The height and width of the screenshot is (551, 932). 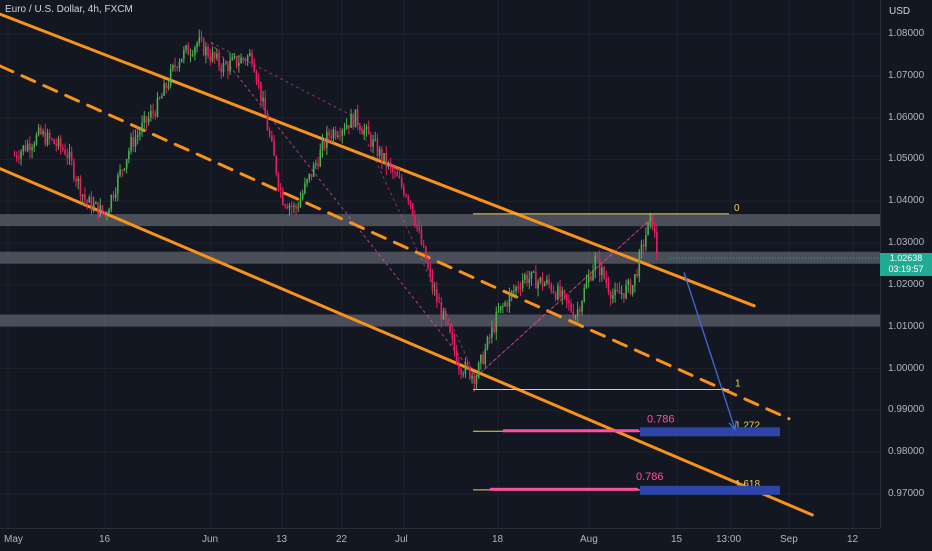 What do you see at coordinates (440, 539) in the screenshot?
I see `time-axis: May 16 Jun 13 22 Jul 18 Aug 15 13:00 Sep 12` at bounding box center [440, 539].